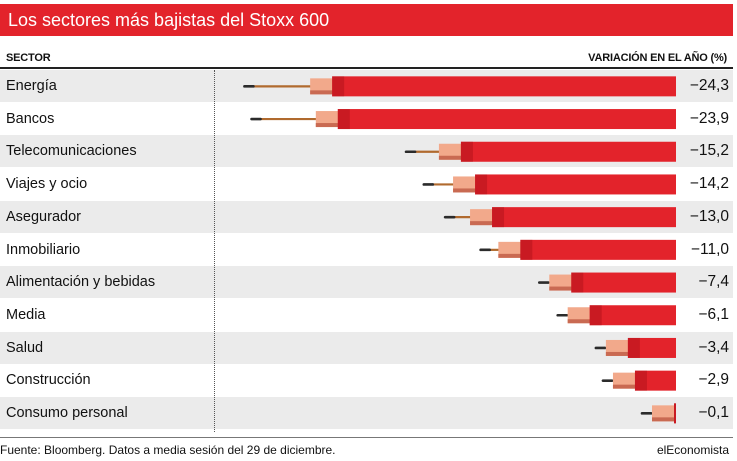  Describe the element at coordinates (169, 20) in the screenshot. I see `chart-title: Los sectores más bajistas del Stoxx 600` at that location.